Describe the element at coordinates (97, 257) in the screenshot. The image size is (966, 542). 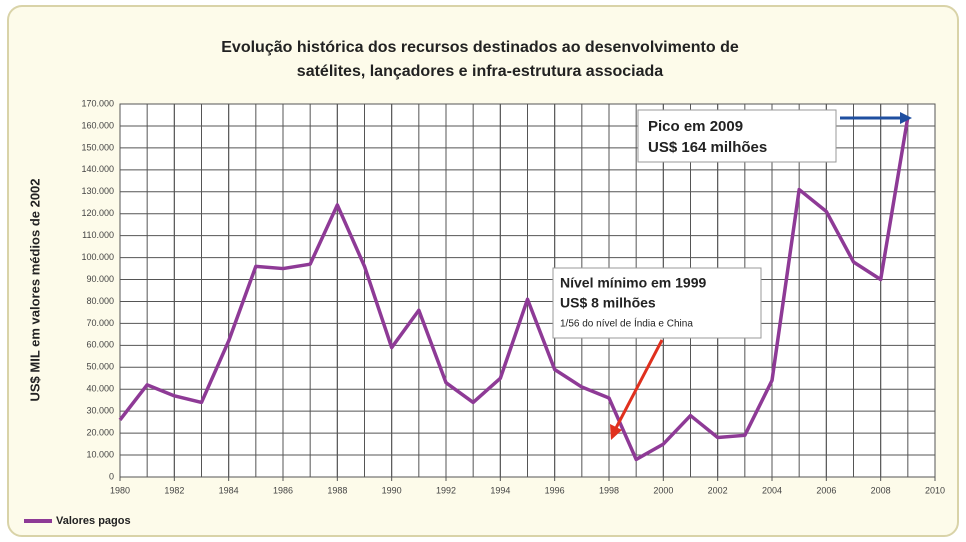
I see `y-tick-label: 100.000` at that location.